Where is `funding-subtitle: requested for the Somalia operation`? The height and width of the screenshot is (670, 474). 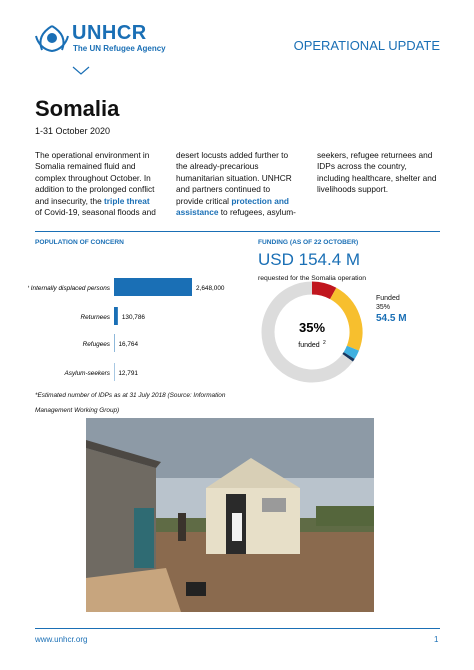 funding-subtitle: requested for the Somalia operation is located at coordinates (312, 278).